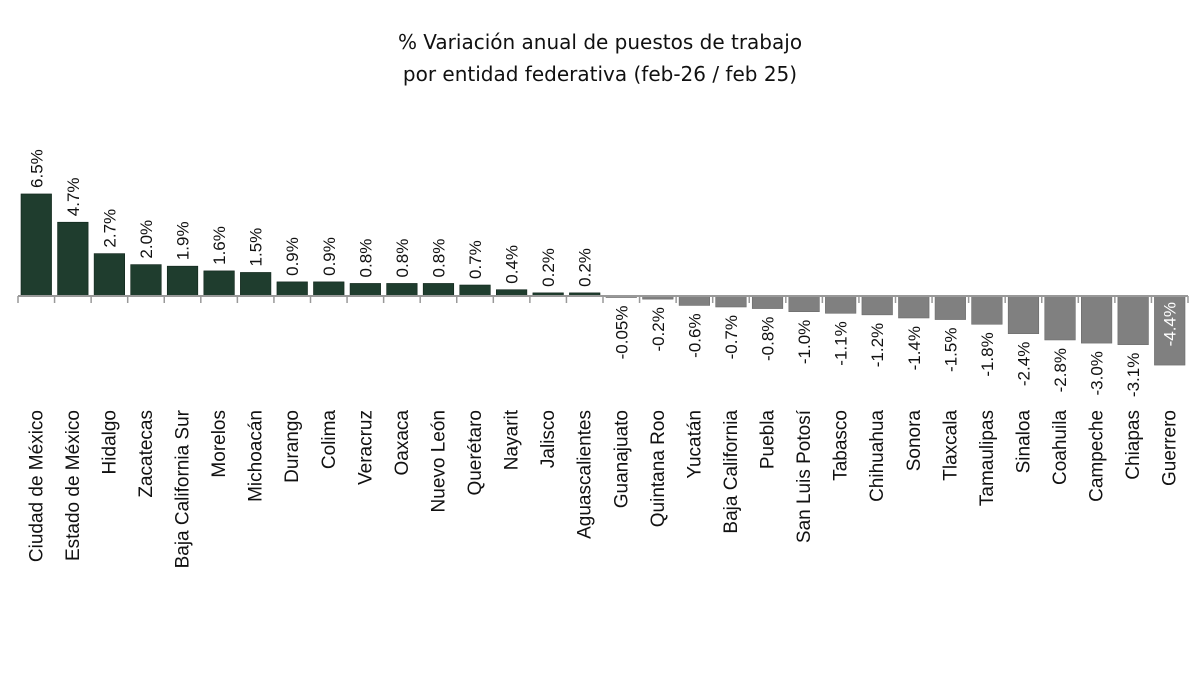 This screenshot has height=675, width=1200. I want to click on data-label: 2.0%, so click(146, 239).